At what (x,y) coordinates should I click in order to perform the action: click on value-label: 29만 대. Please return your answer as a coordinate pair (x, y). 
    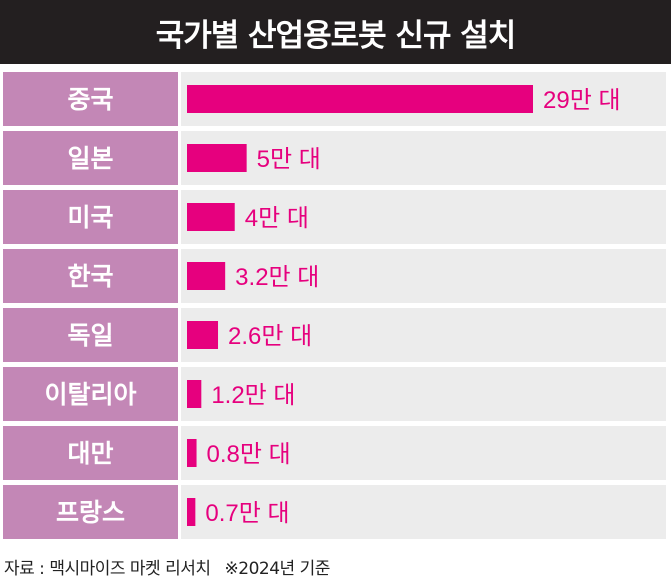
    Looking at the image, I should click on (582, 100).